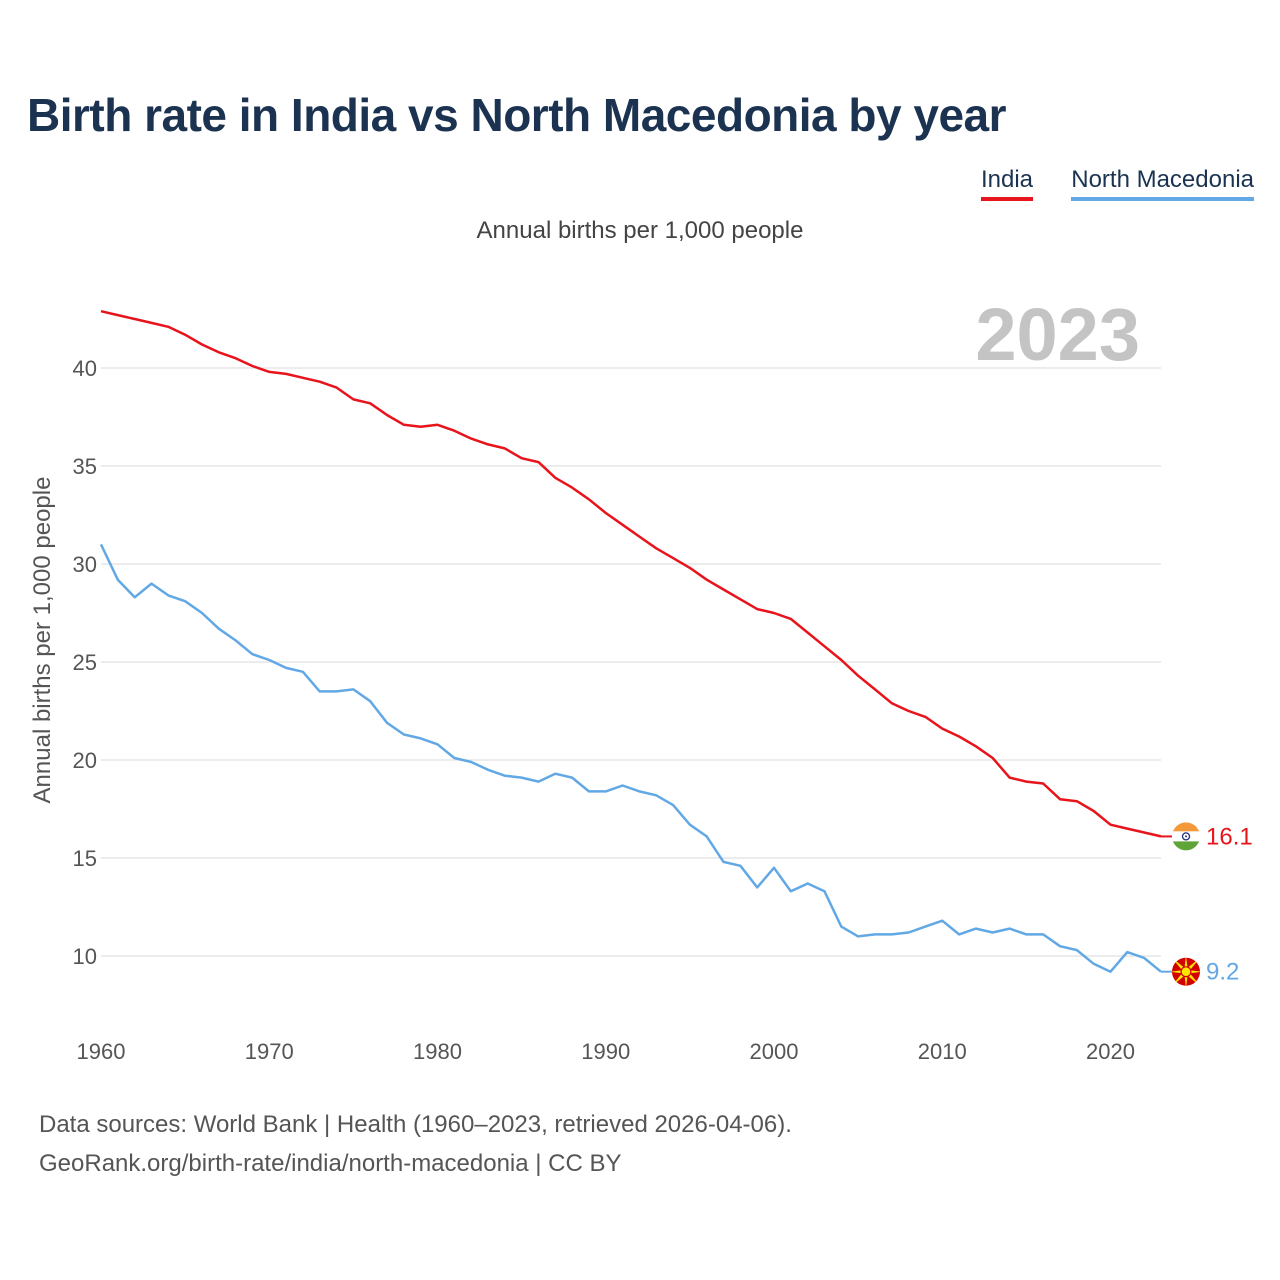  What do you see at coordinates (101, 1051) in the screenshot?
I see `x-tick-label: 1960` at bounding box center [101, 1051].